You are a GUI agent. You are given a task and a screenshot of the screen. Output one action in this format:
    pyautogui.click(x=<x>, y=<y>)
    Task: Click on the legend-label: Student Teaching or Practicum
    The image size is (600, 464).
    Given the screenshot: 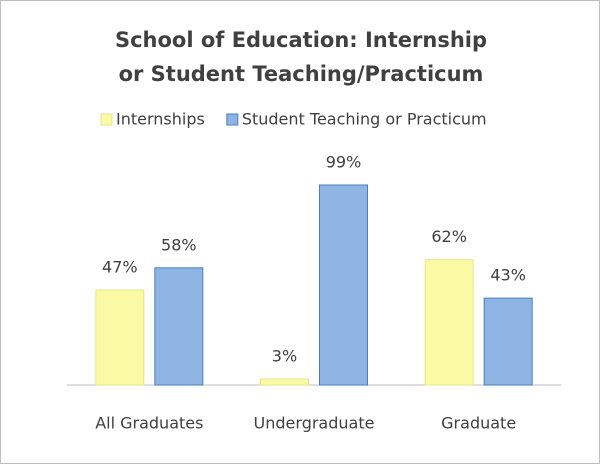 What is the action you would take?
    pyautogui.click(x=364, y=119)
    